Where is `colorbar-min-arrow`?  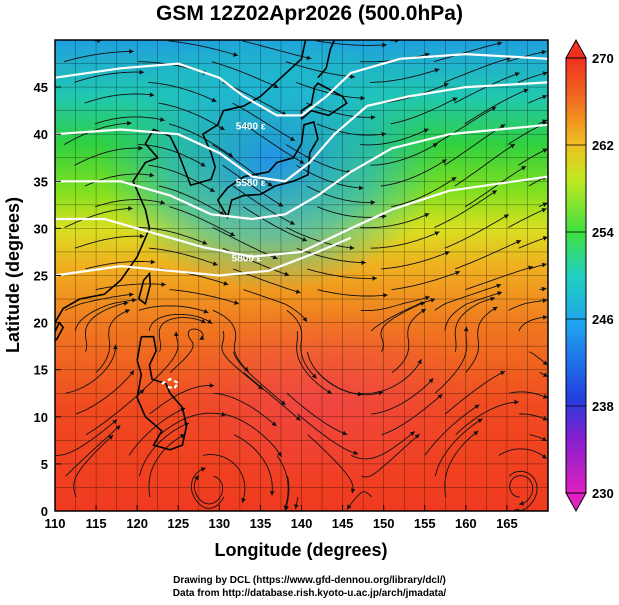
colorbar-min-arrow is located at coordinates (576, 502).